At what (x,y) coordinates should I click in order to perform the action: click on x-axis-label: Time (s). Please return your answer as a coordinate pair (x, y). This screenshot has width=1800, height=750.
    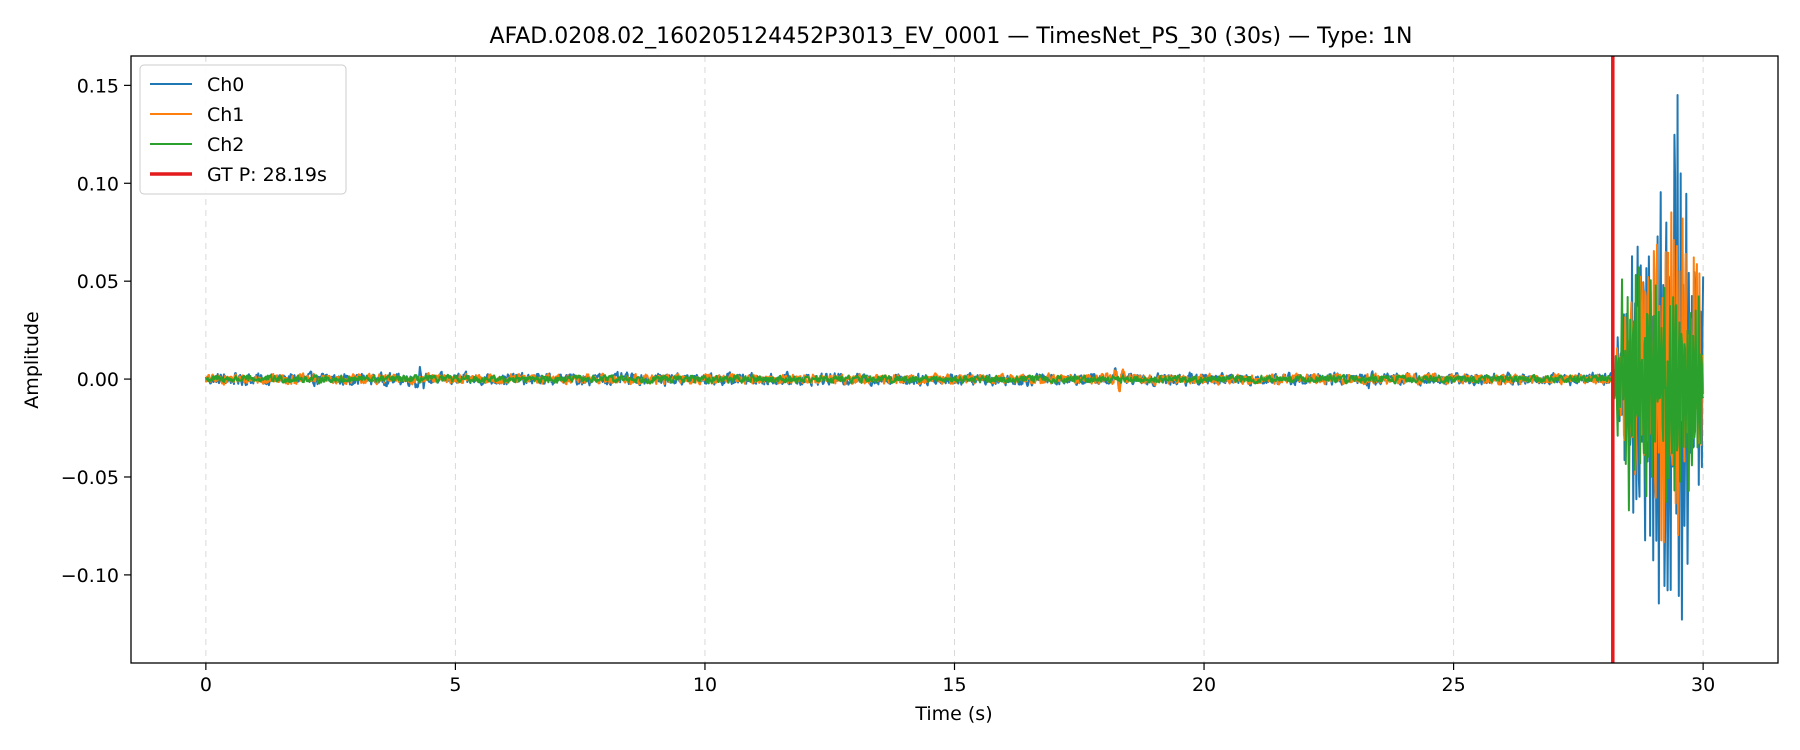
    Looking at the image, I should click on (953, 714).